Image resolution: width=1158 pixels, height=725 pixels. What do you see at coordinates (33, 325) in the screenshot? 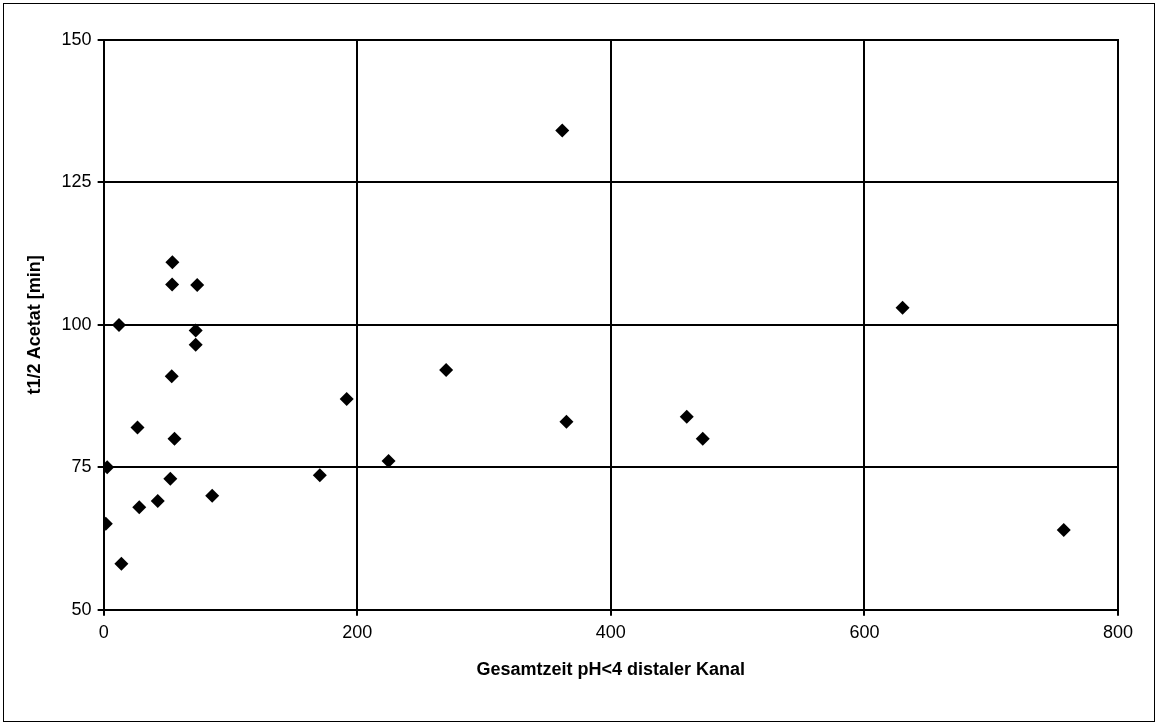
I see `y-axis-title: t1/2 Acetat [min]` at bounding box center [33, 325].